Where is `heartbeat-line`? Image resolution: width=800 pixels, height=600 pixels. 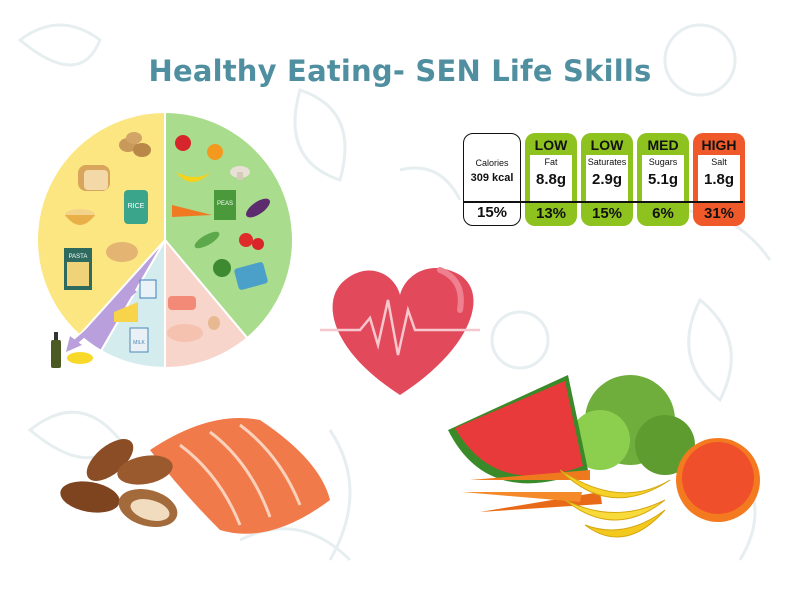
heartbeat-line is located at coordinates (400, 327).